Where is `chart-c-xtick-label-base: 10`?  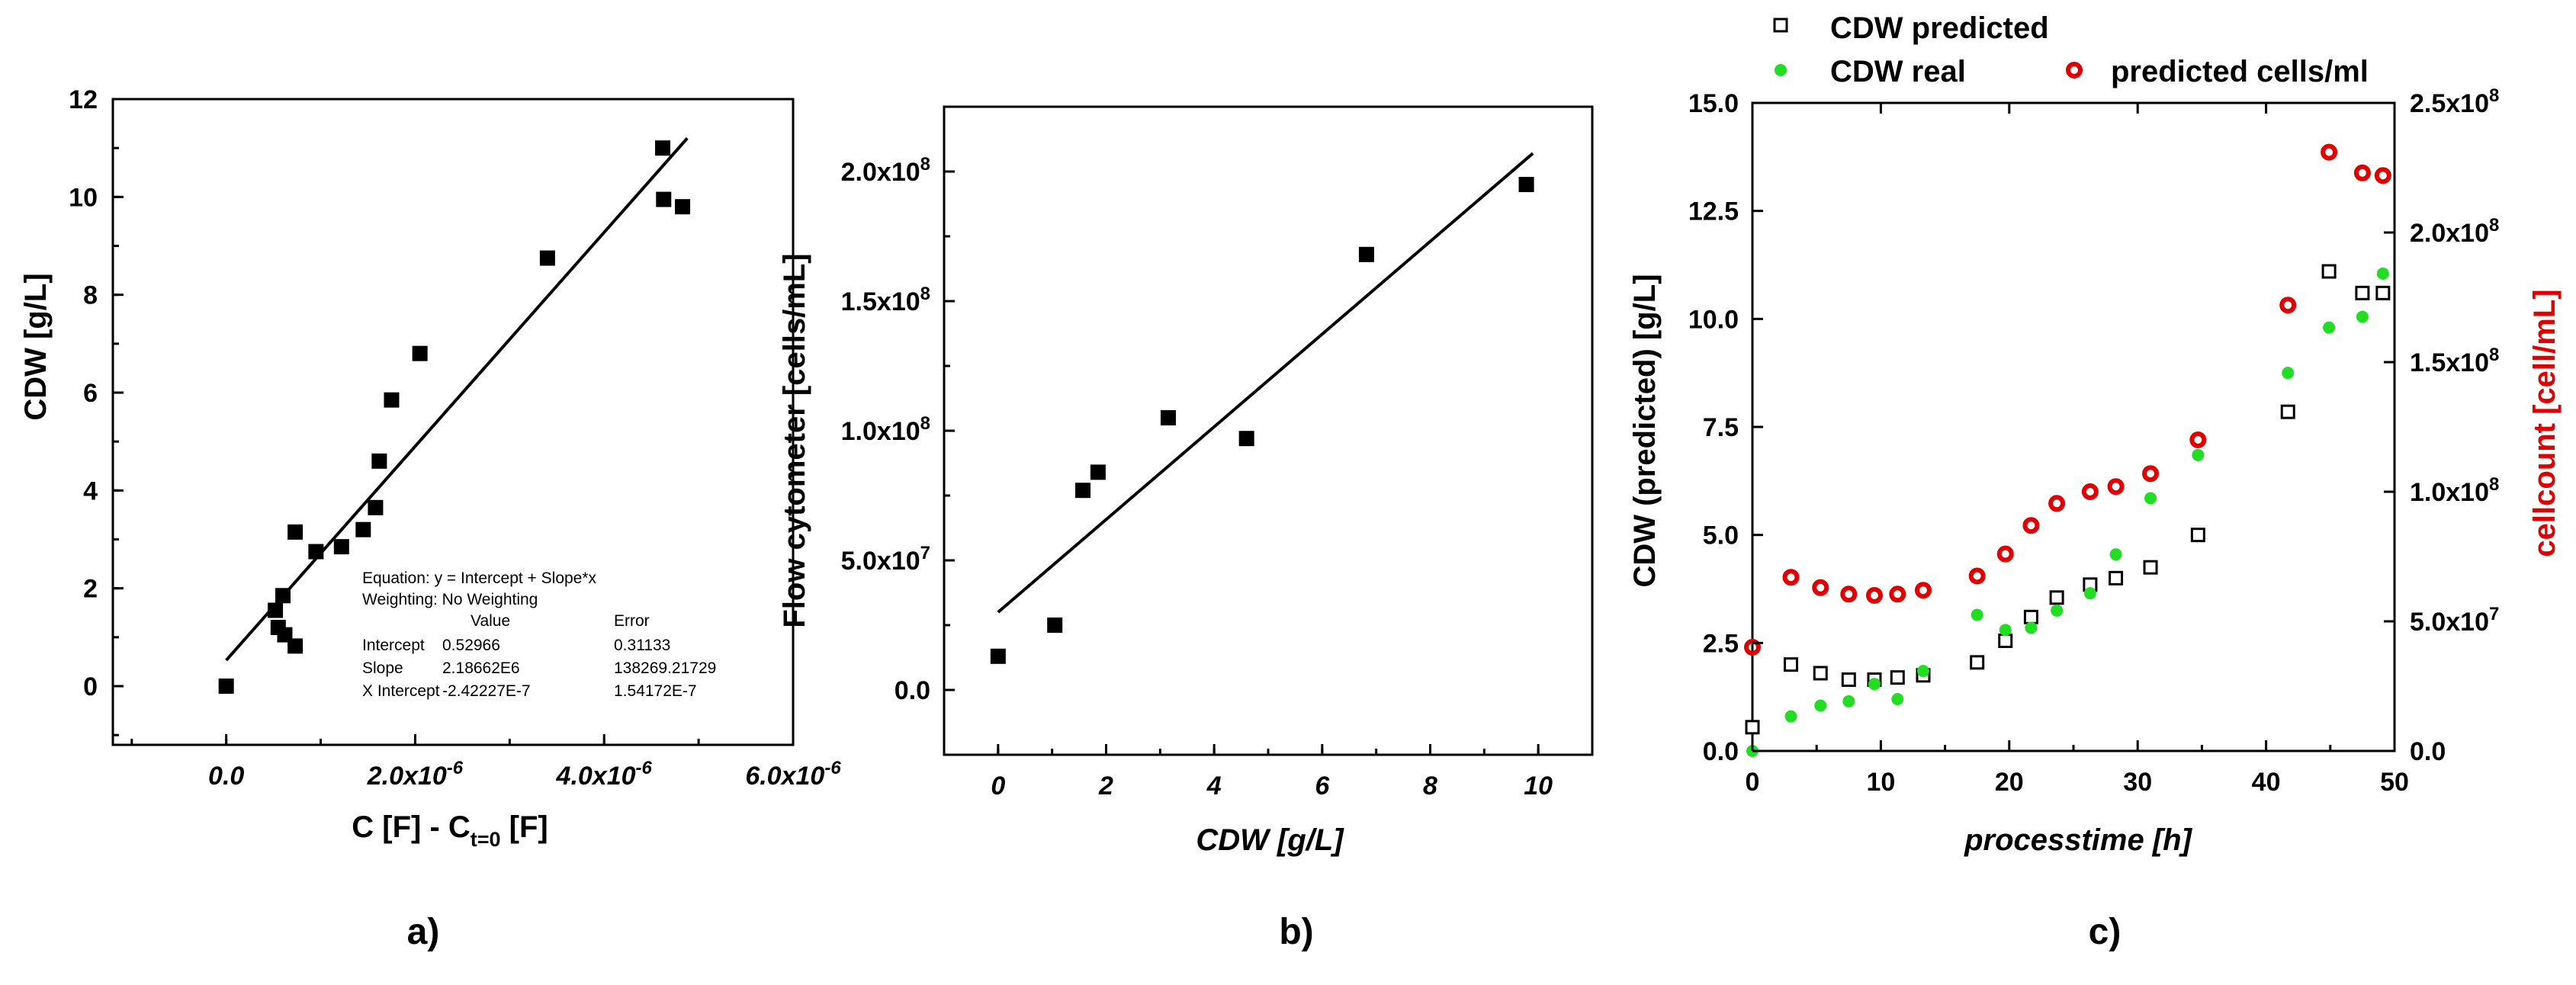
chart-c-xtick-label-base: 10 is located at coordinates (1880, 782).